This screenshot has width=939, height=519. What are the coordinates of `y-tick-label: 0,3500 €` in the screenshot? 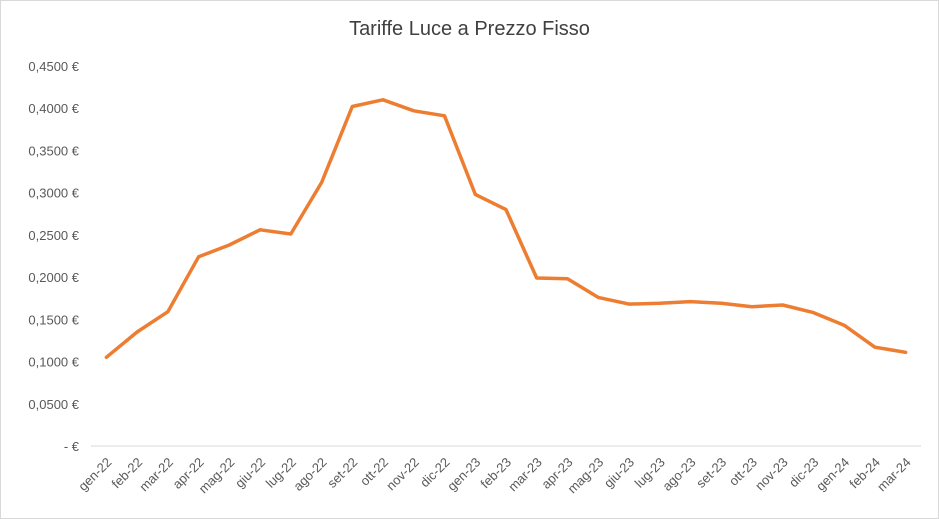 It's located at (53, 150).